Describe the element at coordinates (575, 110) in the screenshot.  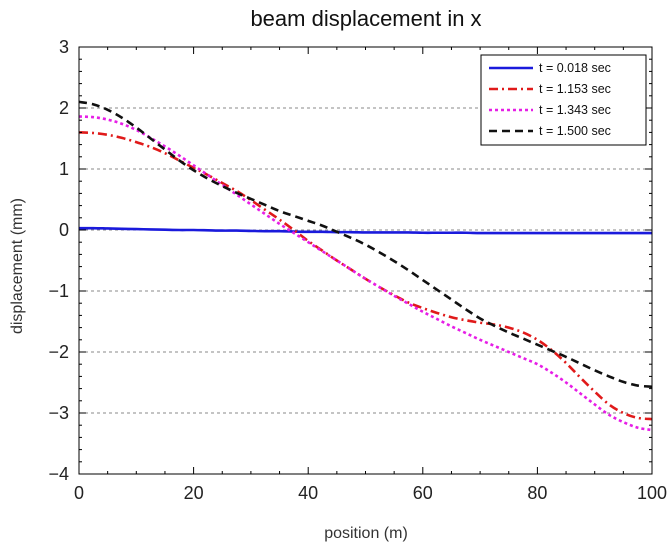
I see `legend-label: t = 1.343 sec` at that location.